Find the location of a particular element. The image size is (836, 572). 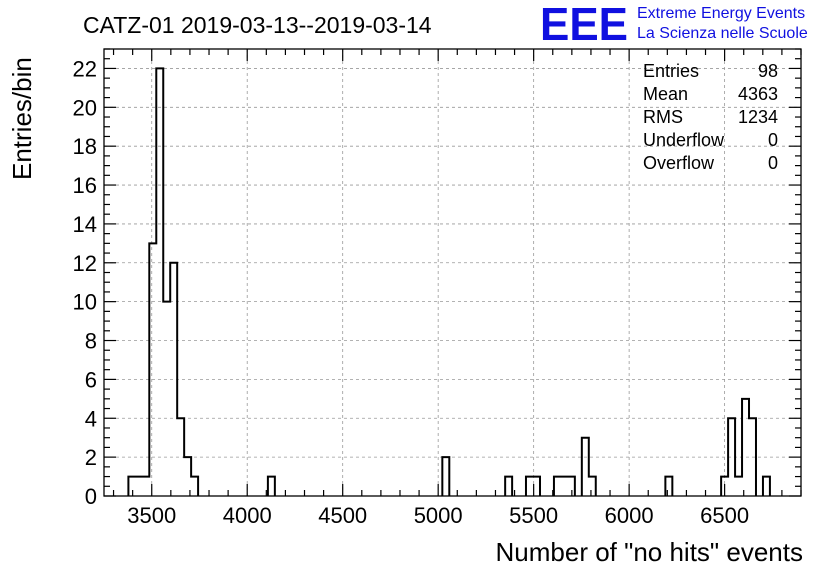

y-tick-label: 18 is located at coordinates (85, 146).